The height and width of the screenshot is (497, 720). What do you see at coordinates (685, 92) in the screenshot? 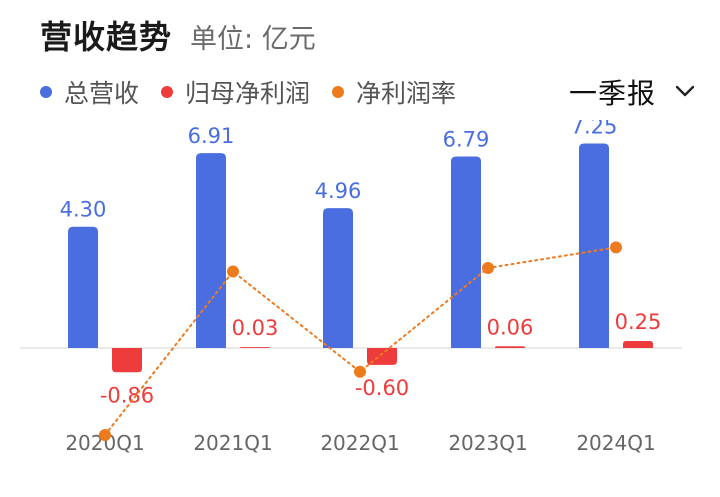
I see `chevron-down-icon` at bounding box center [685, 92].